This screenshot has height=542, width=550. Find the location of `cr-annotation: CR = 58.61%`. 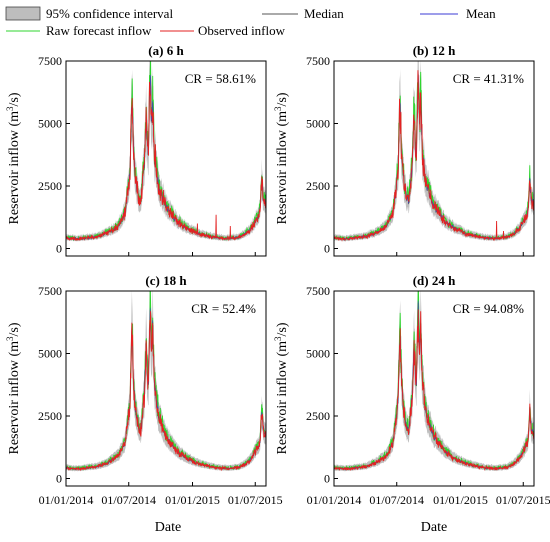

cr-annotation: CR = 58.61% is located at coordinates (220, 78).